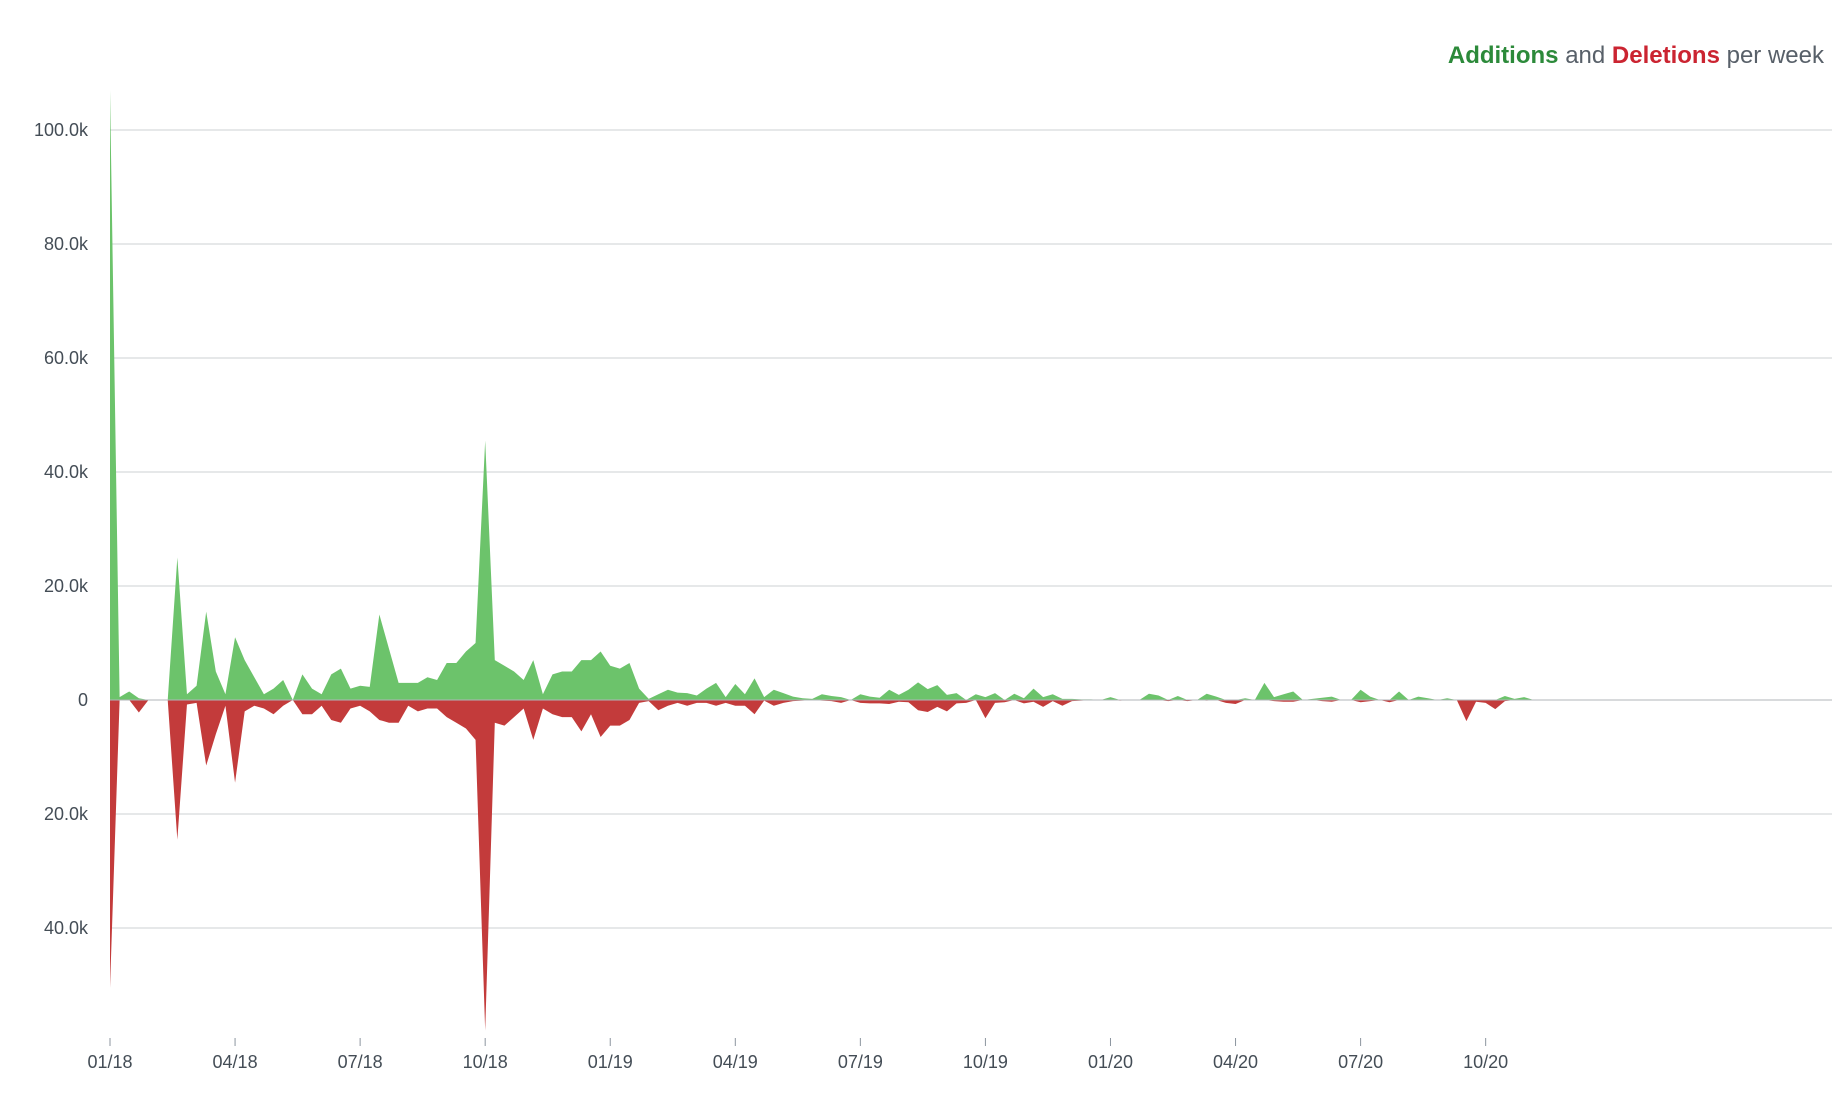 The height and width of the screenshot is (1098, 1844). I want to click on y-axis-ticks: 100.0k 80.0k 60.0k 40.0k 20.0k 0 20.0k 40.0k, so click(61, 529).